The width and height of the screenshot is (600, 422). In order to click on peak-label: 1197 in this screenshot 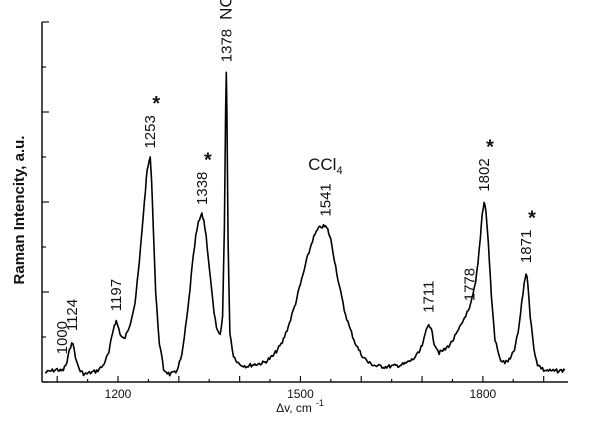, I will do `click(116, 295)`.